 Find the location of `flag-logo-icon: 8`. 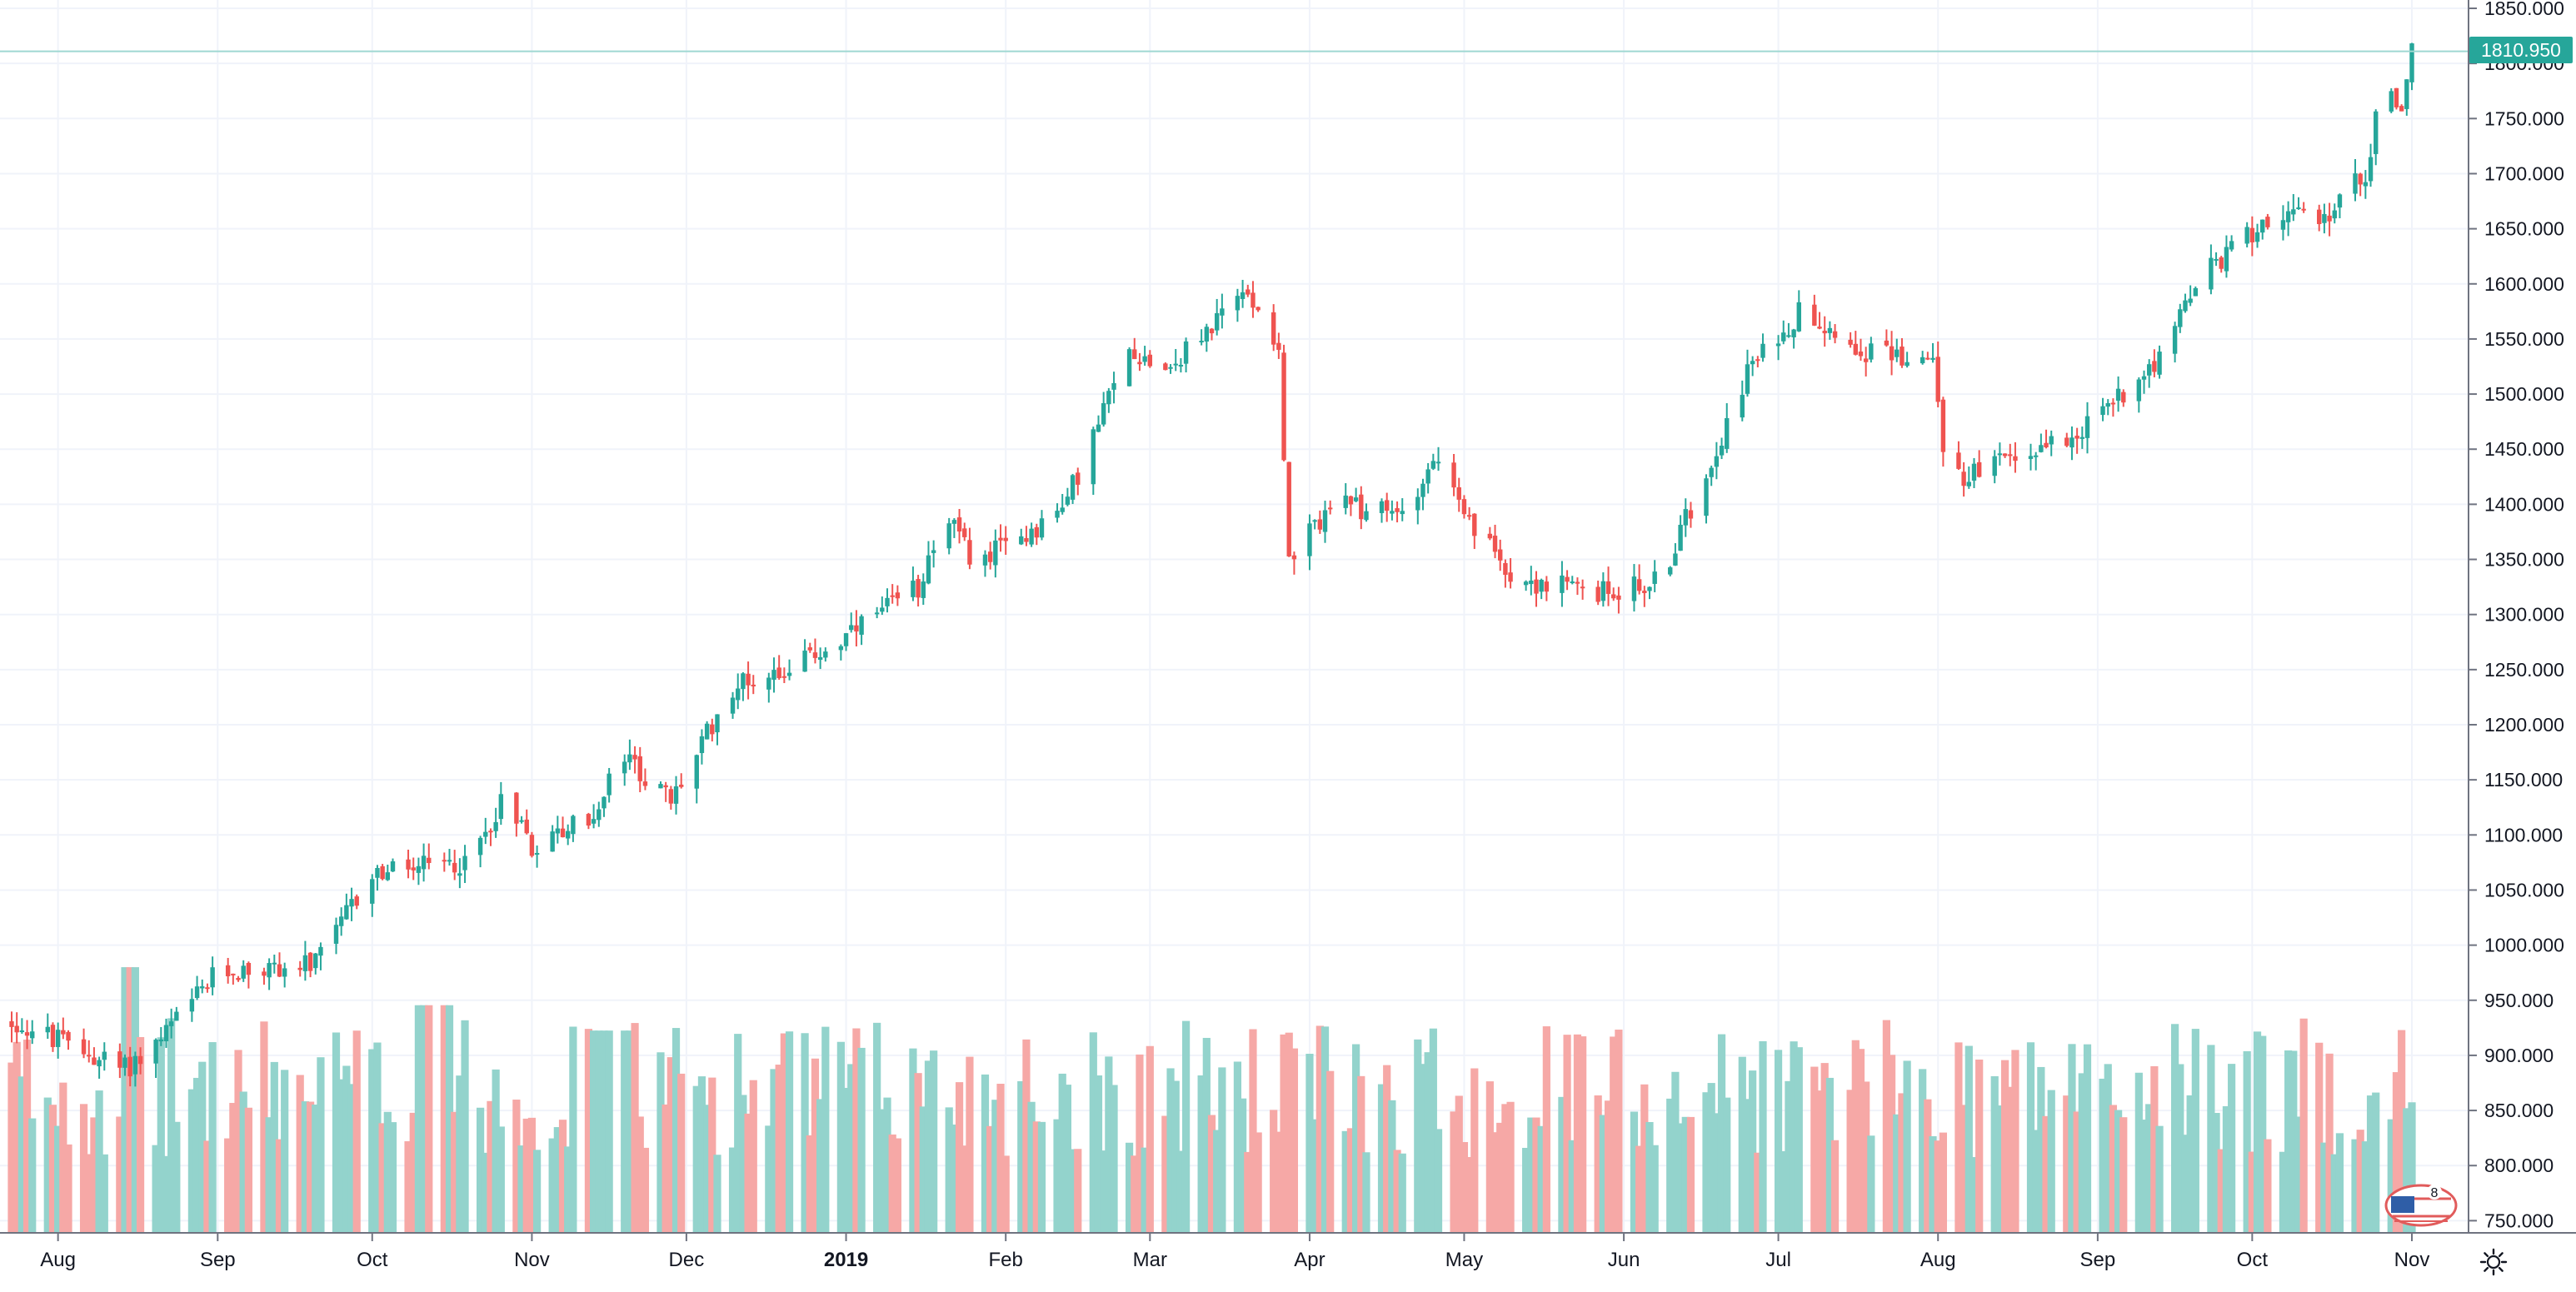

flag-logo-icon: 8 is located at coordinates (2421, 1205).